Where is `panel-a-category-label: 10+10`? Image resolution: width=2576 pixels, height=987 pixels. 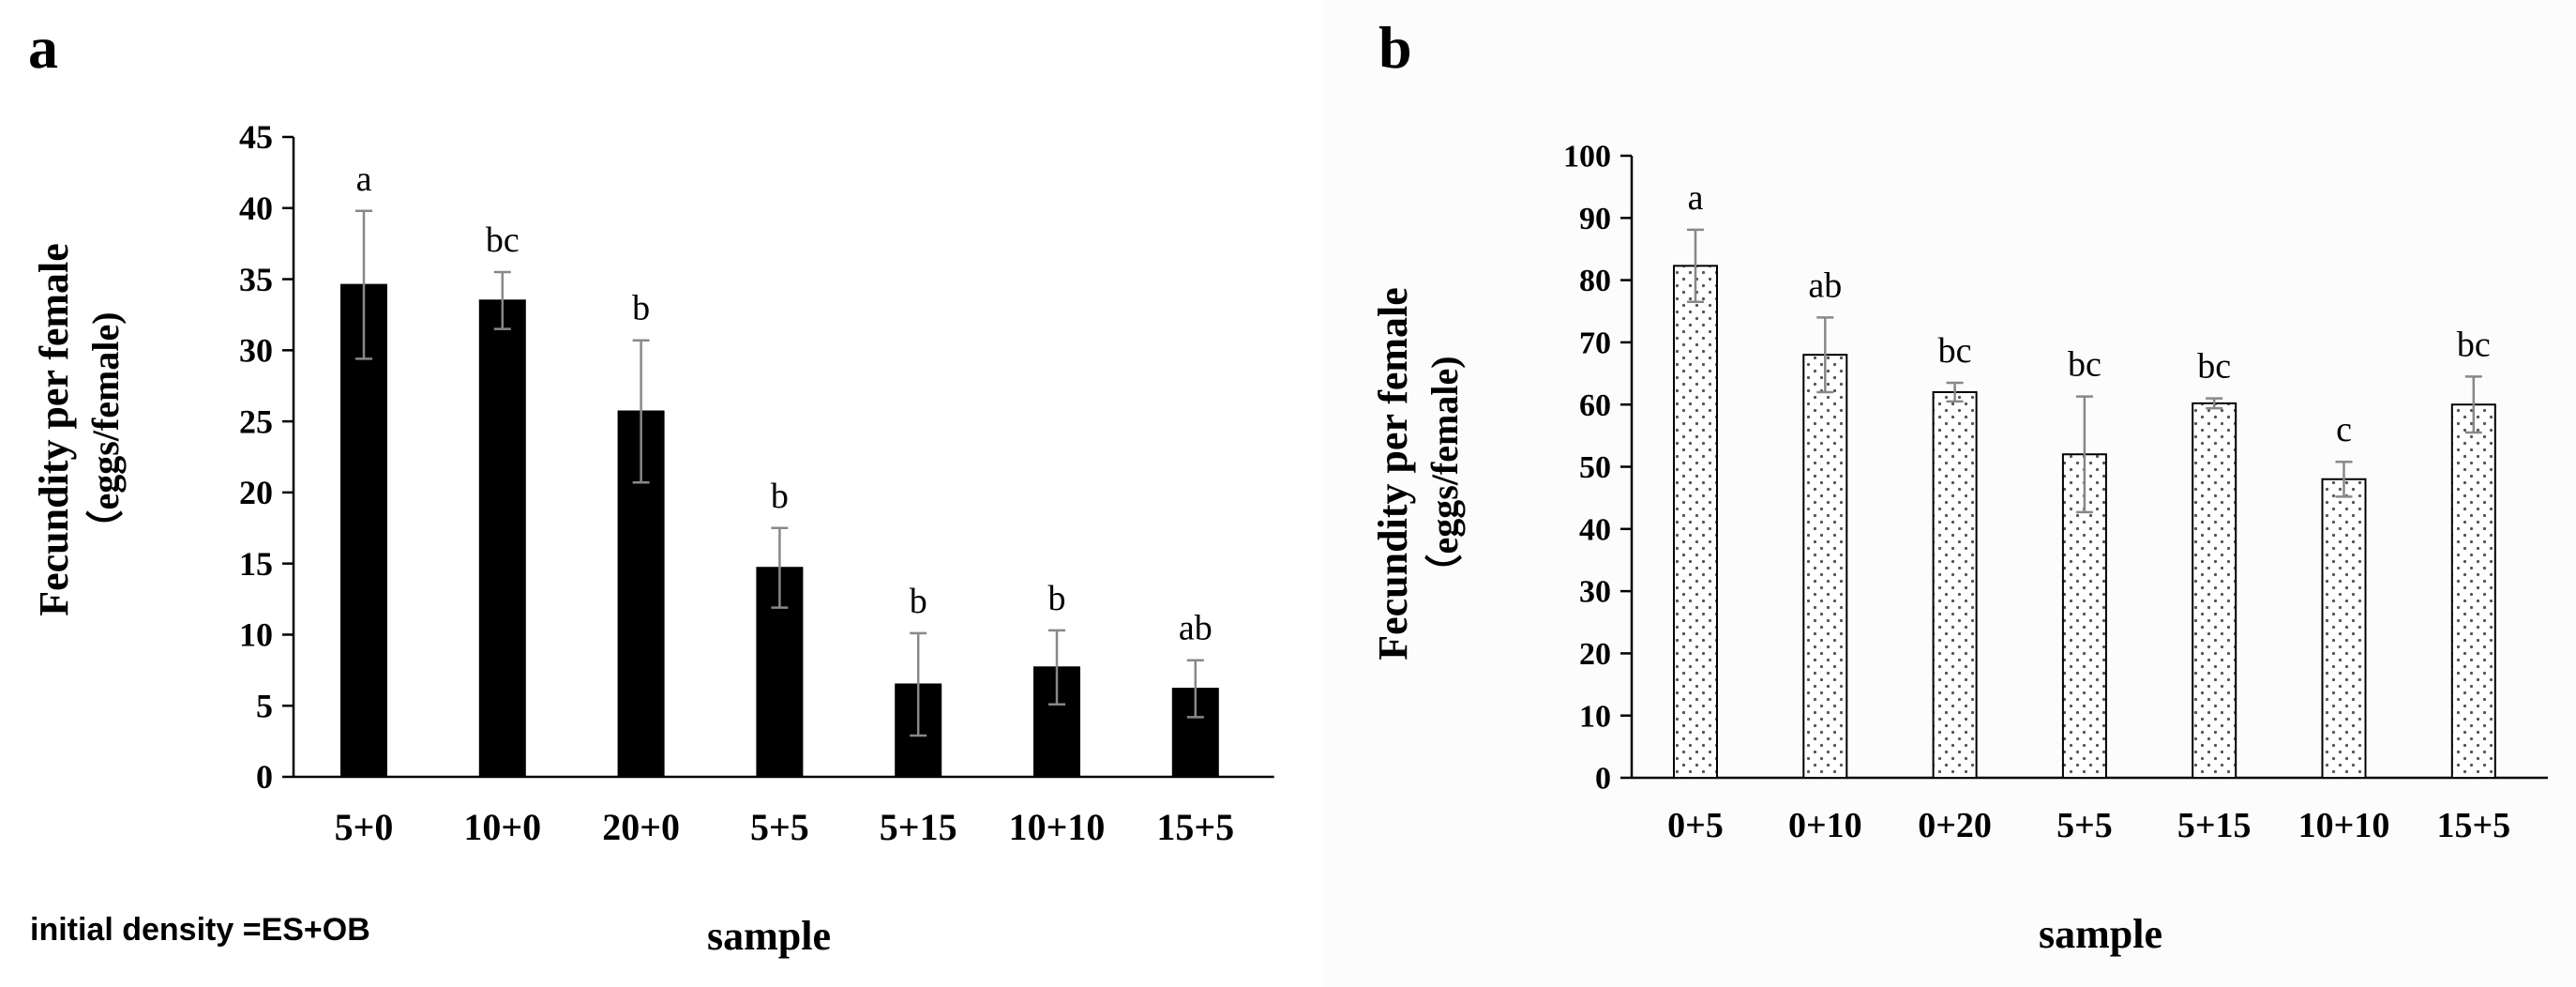
panel-a-category-label: 10+10 is located at coordinates (1057, 827).